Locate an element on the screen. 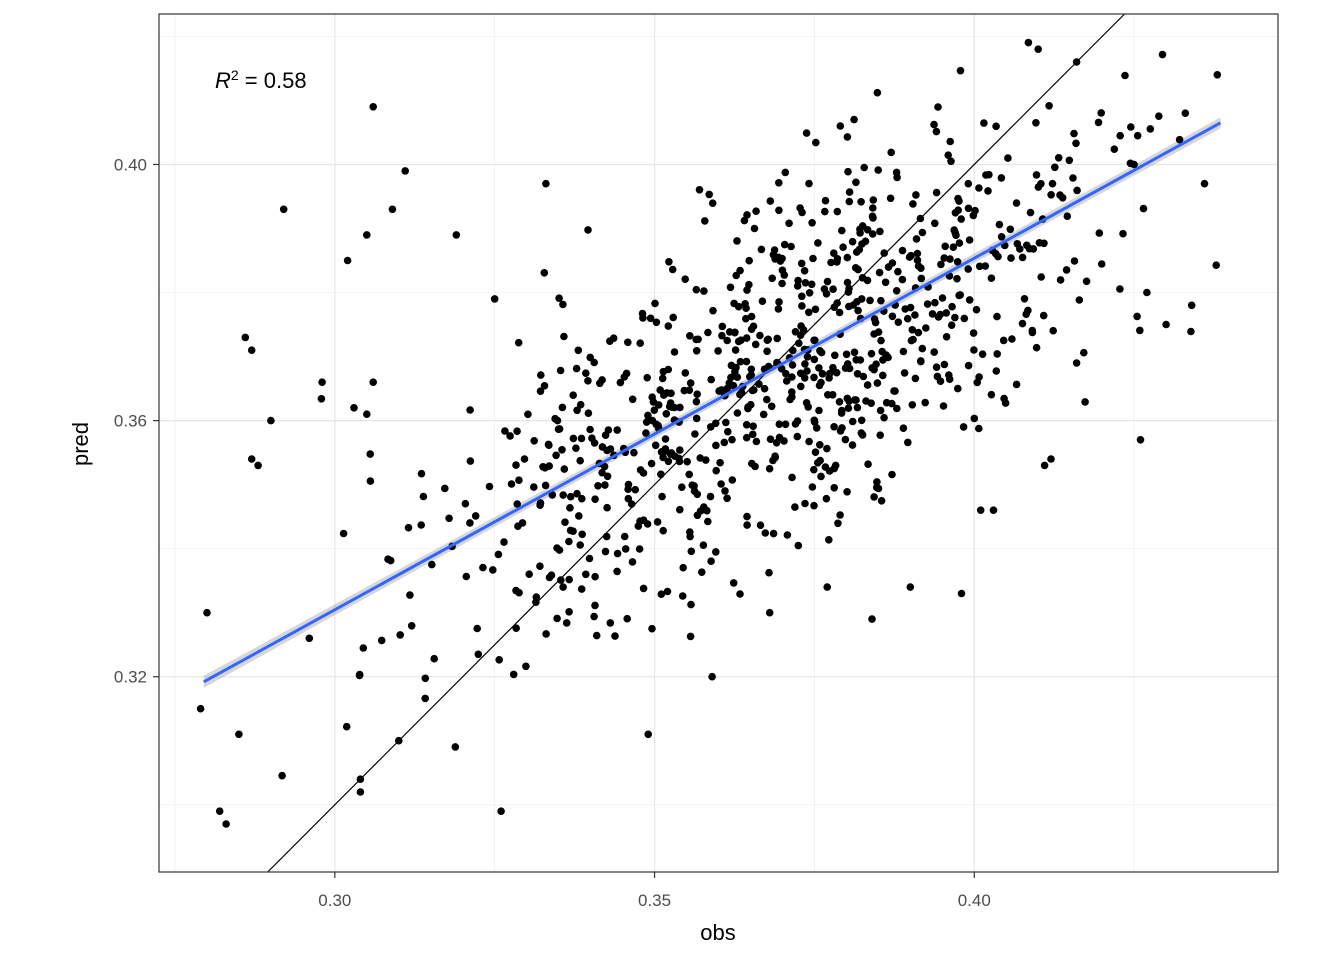 Image resolution: width=1344 pixels, height=960 pixels. x-tick-label: 0.40 is located at coordinates (974, 900).